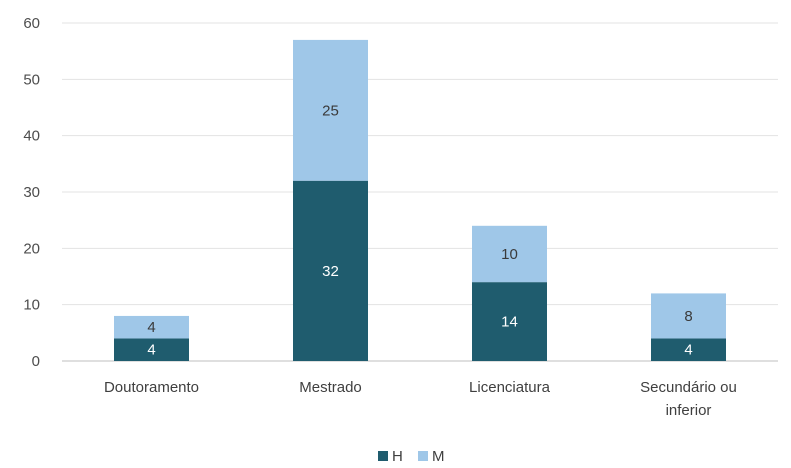  I want to click on legend-swatch-m, so click(423, 456).